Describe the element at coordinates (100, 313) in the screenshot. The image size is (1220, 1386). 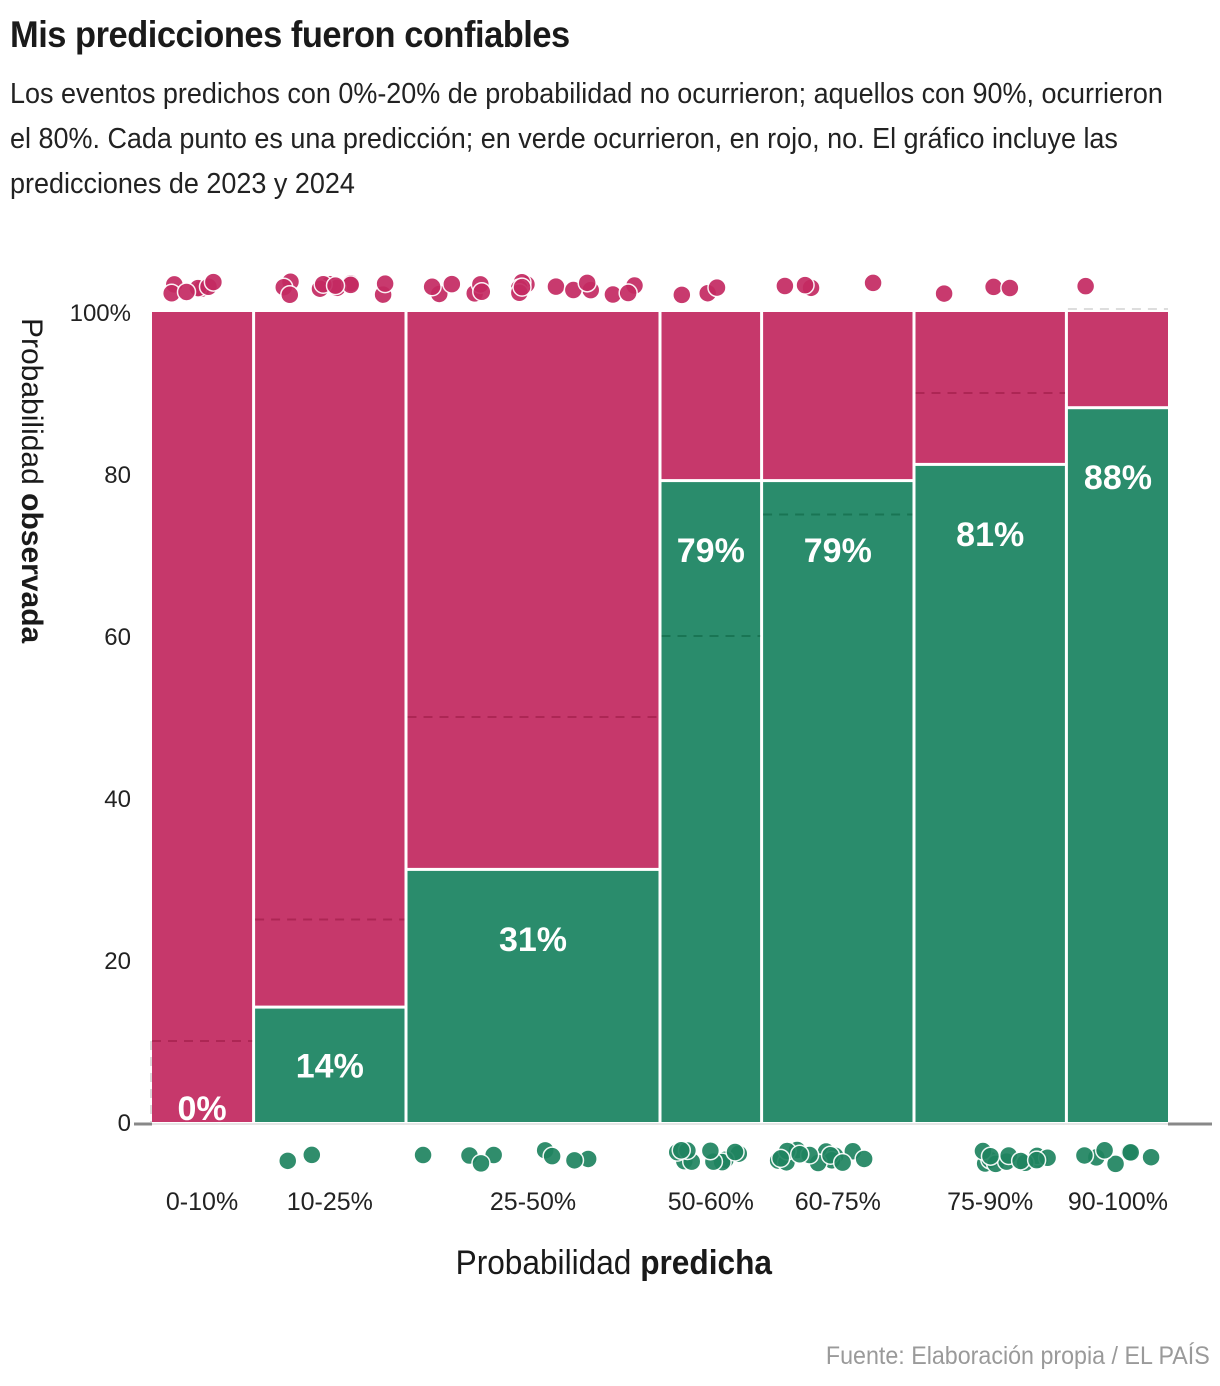
I see `y-tick-label: 100%` at that location.